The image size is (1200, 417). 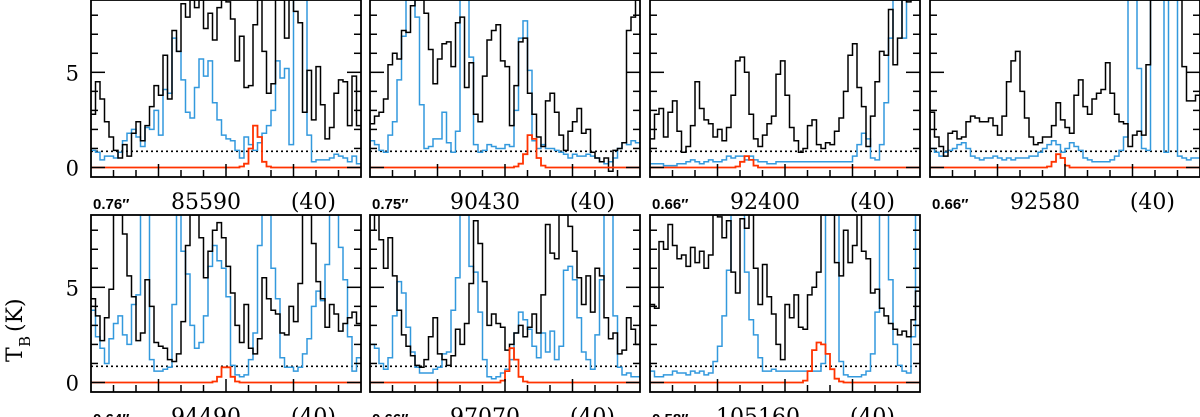 What do you see at coordinates (15, 354) in the screenshot?
I see `y-axis-label: T` at bounding box center [15, 354].